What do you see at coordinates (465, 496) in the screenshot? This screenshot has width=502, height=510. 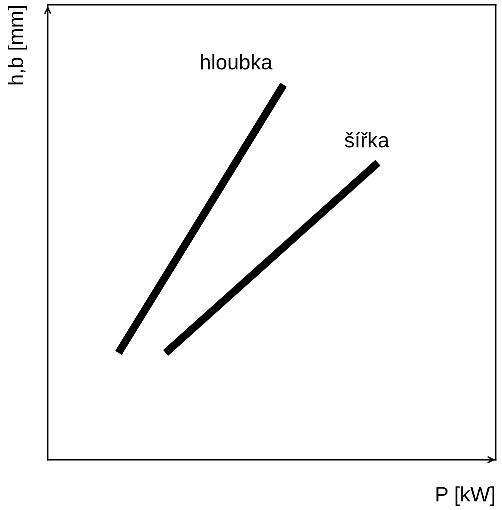 I see `x-axis-title: P [kW]` at bounding box center [465, 496].